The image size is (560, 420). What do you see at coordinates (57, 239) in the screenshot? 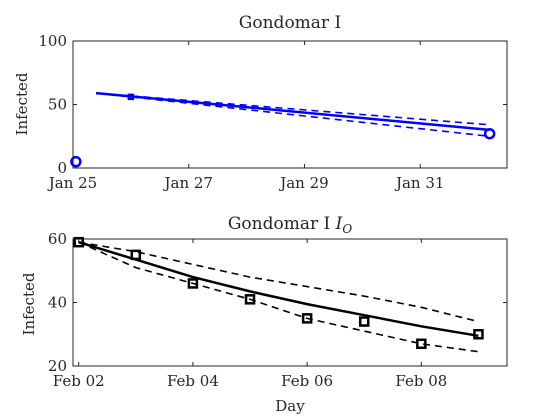
I see `bottom-ytick-label: 60` at bounding box center [57, 239].